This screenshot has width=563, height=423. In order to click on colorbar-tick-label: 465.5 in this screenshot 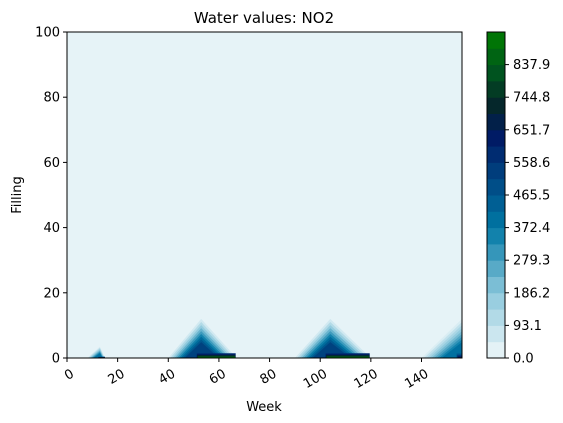, I will do `click(531, 196)`.